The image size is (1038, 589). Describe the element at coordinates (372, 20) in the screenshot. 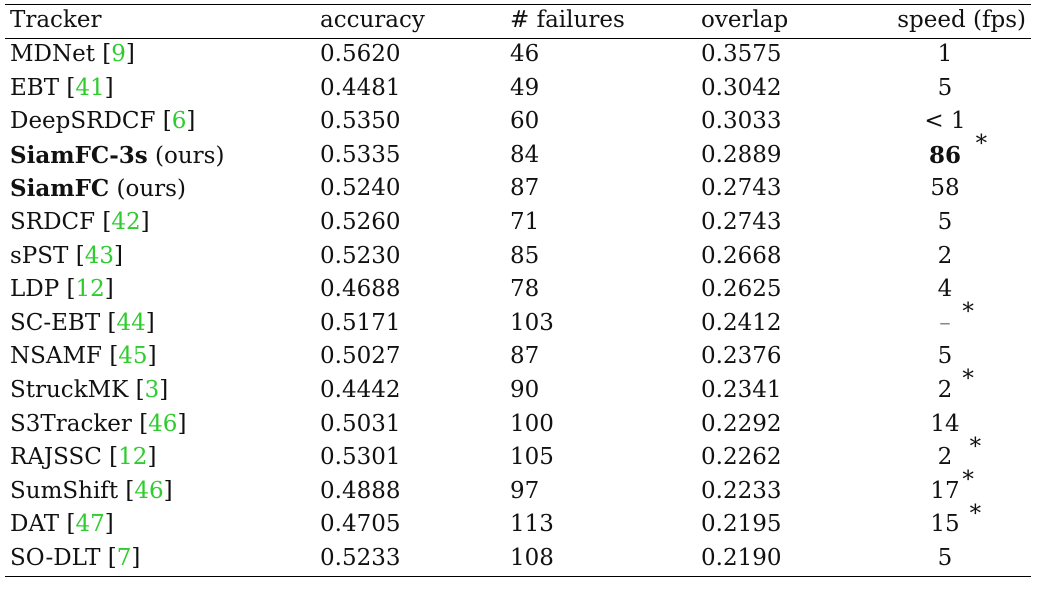

I see `header-accuracy: accuracy` at that location.